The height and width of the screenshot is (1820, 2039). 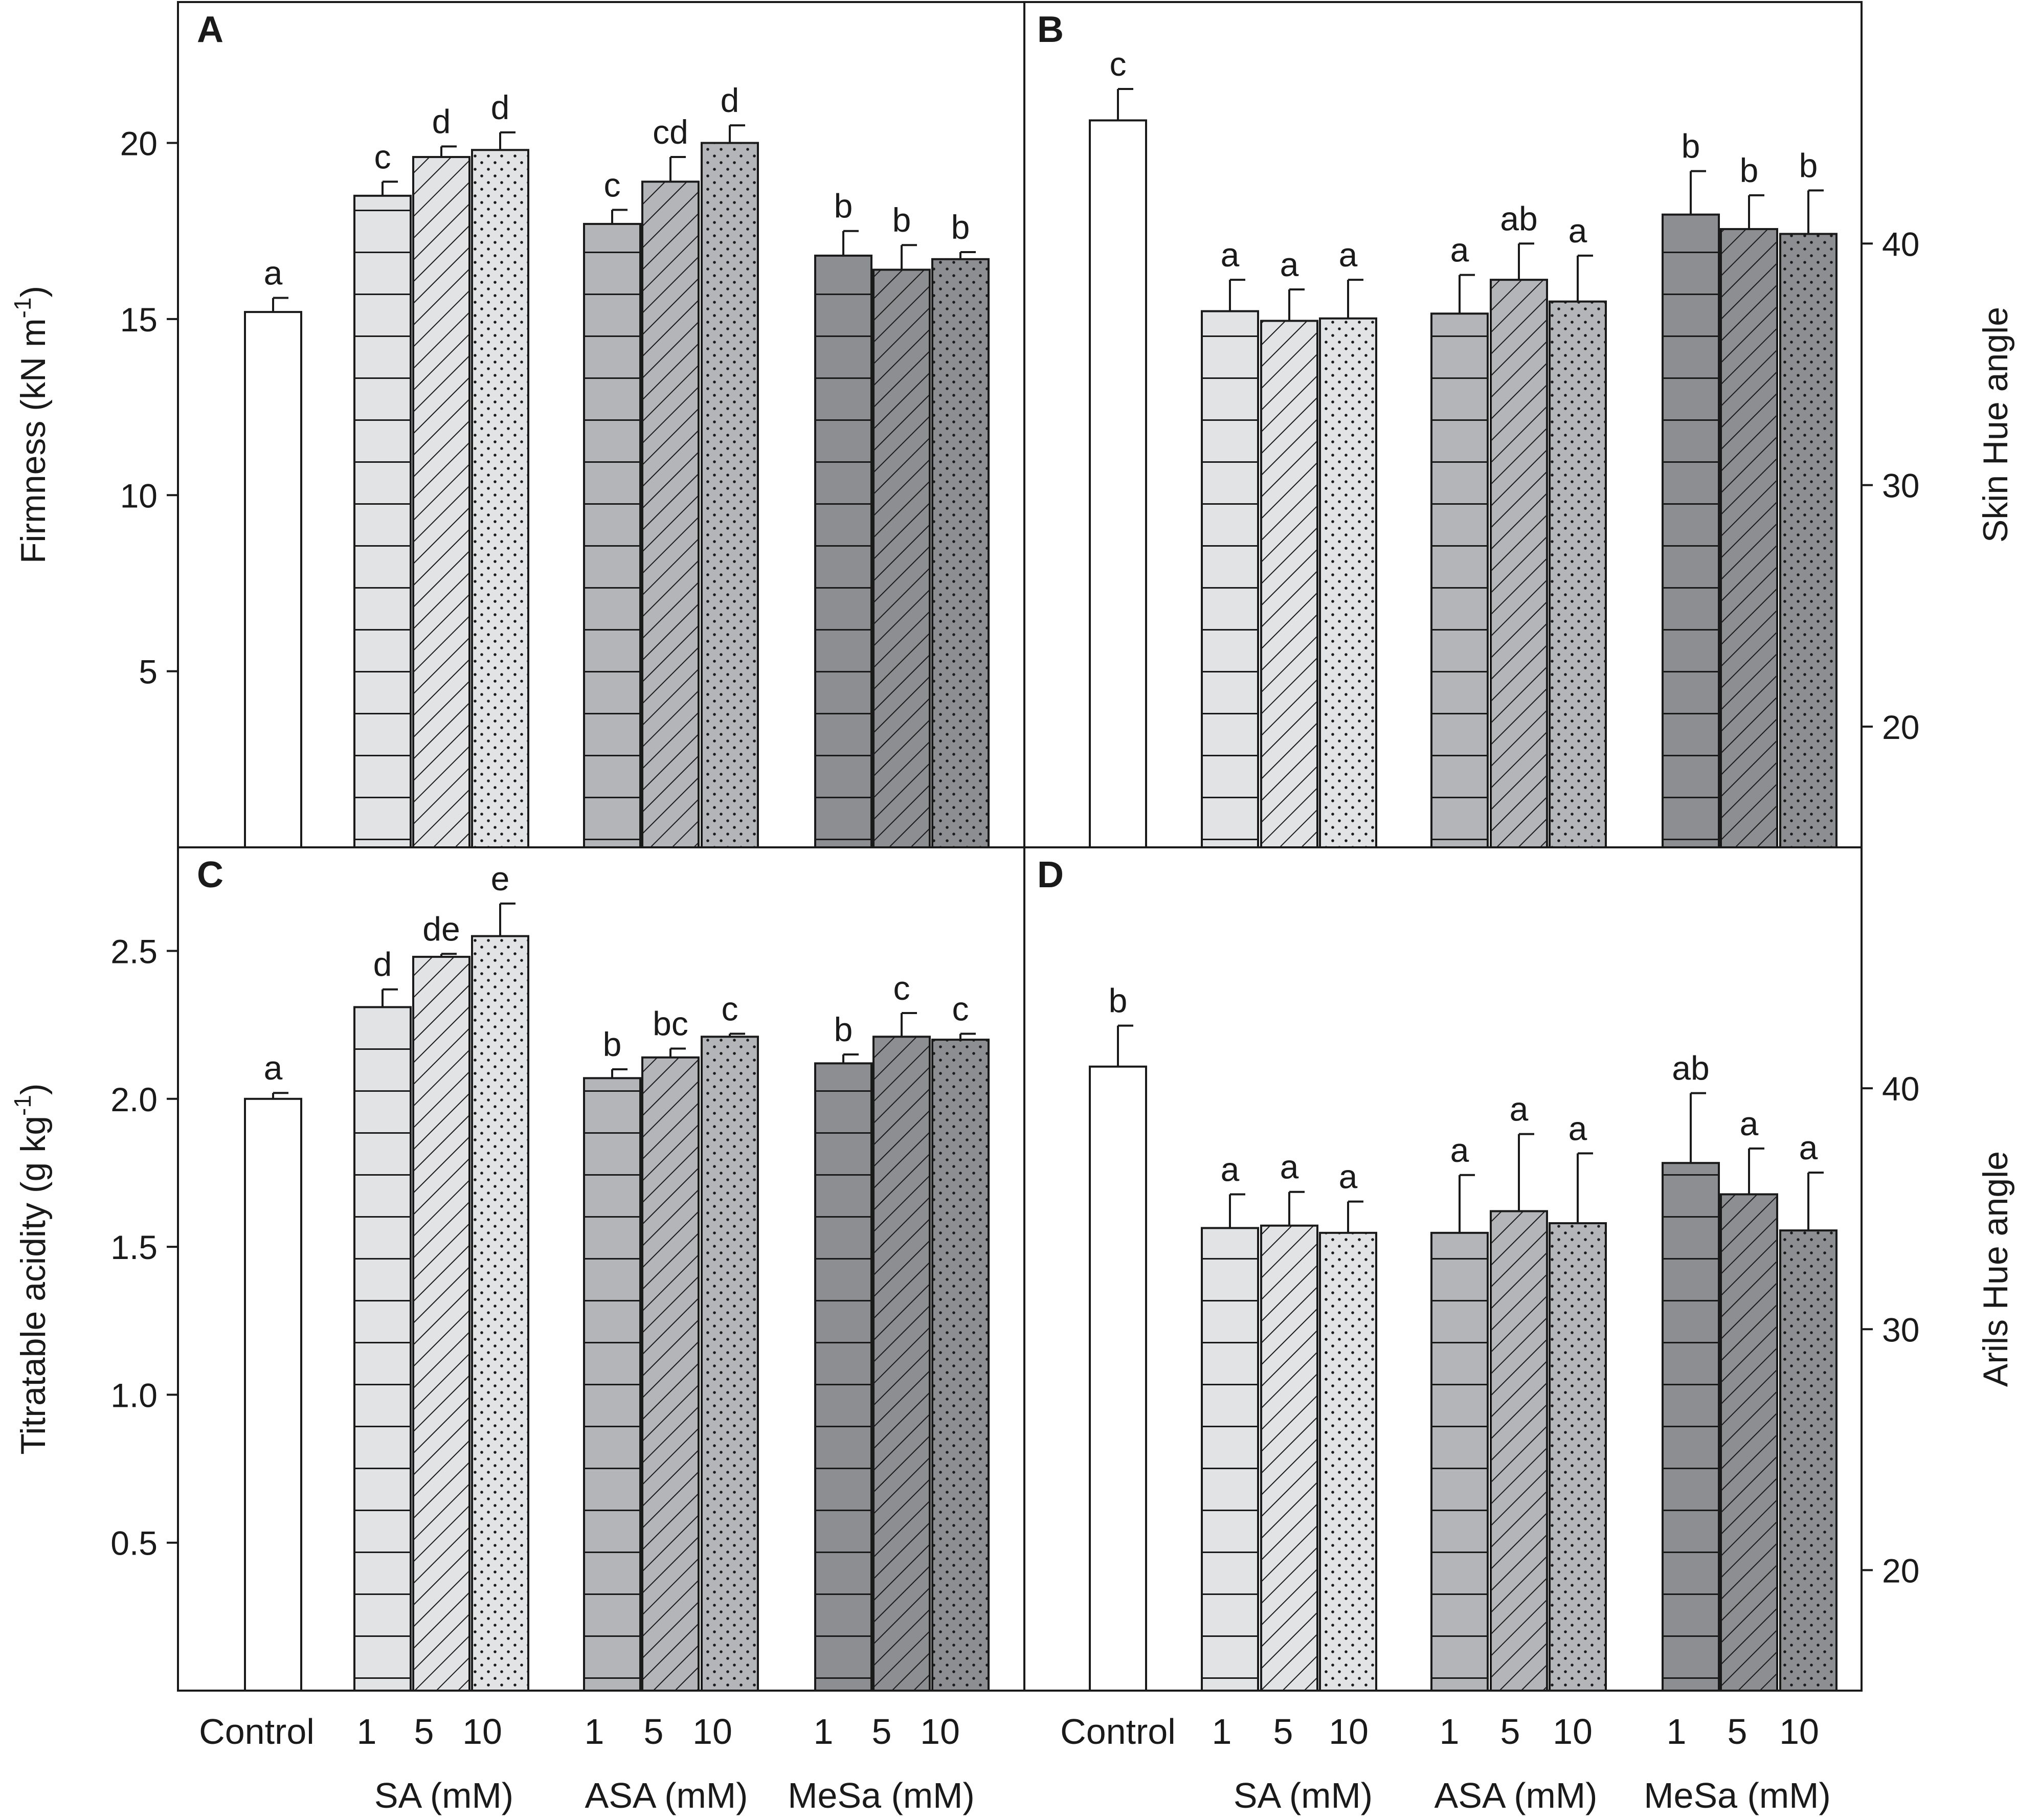 What do you see at coordinates (134, 1247) in the screenshot?
I see `y-tick-label: 1.5` at bounding box center [134, 1247].